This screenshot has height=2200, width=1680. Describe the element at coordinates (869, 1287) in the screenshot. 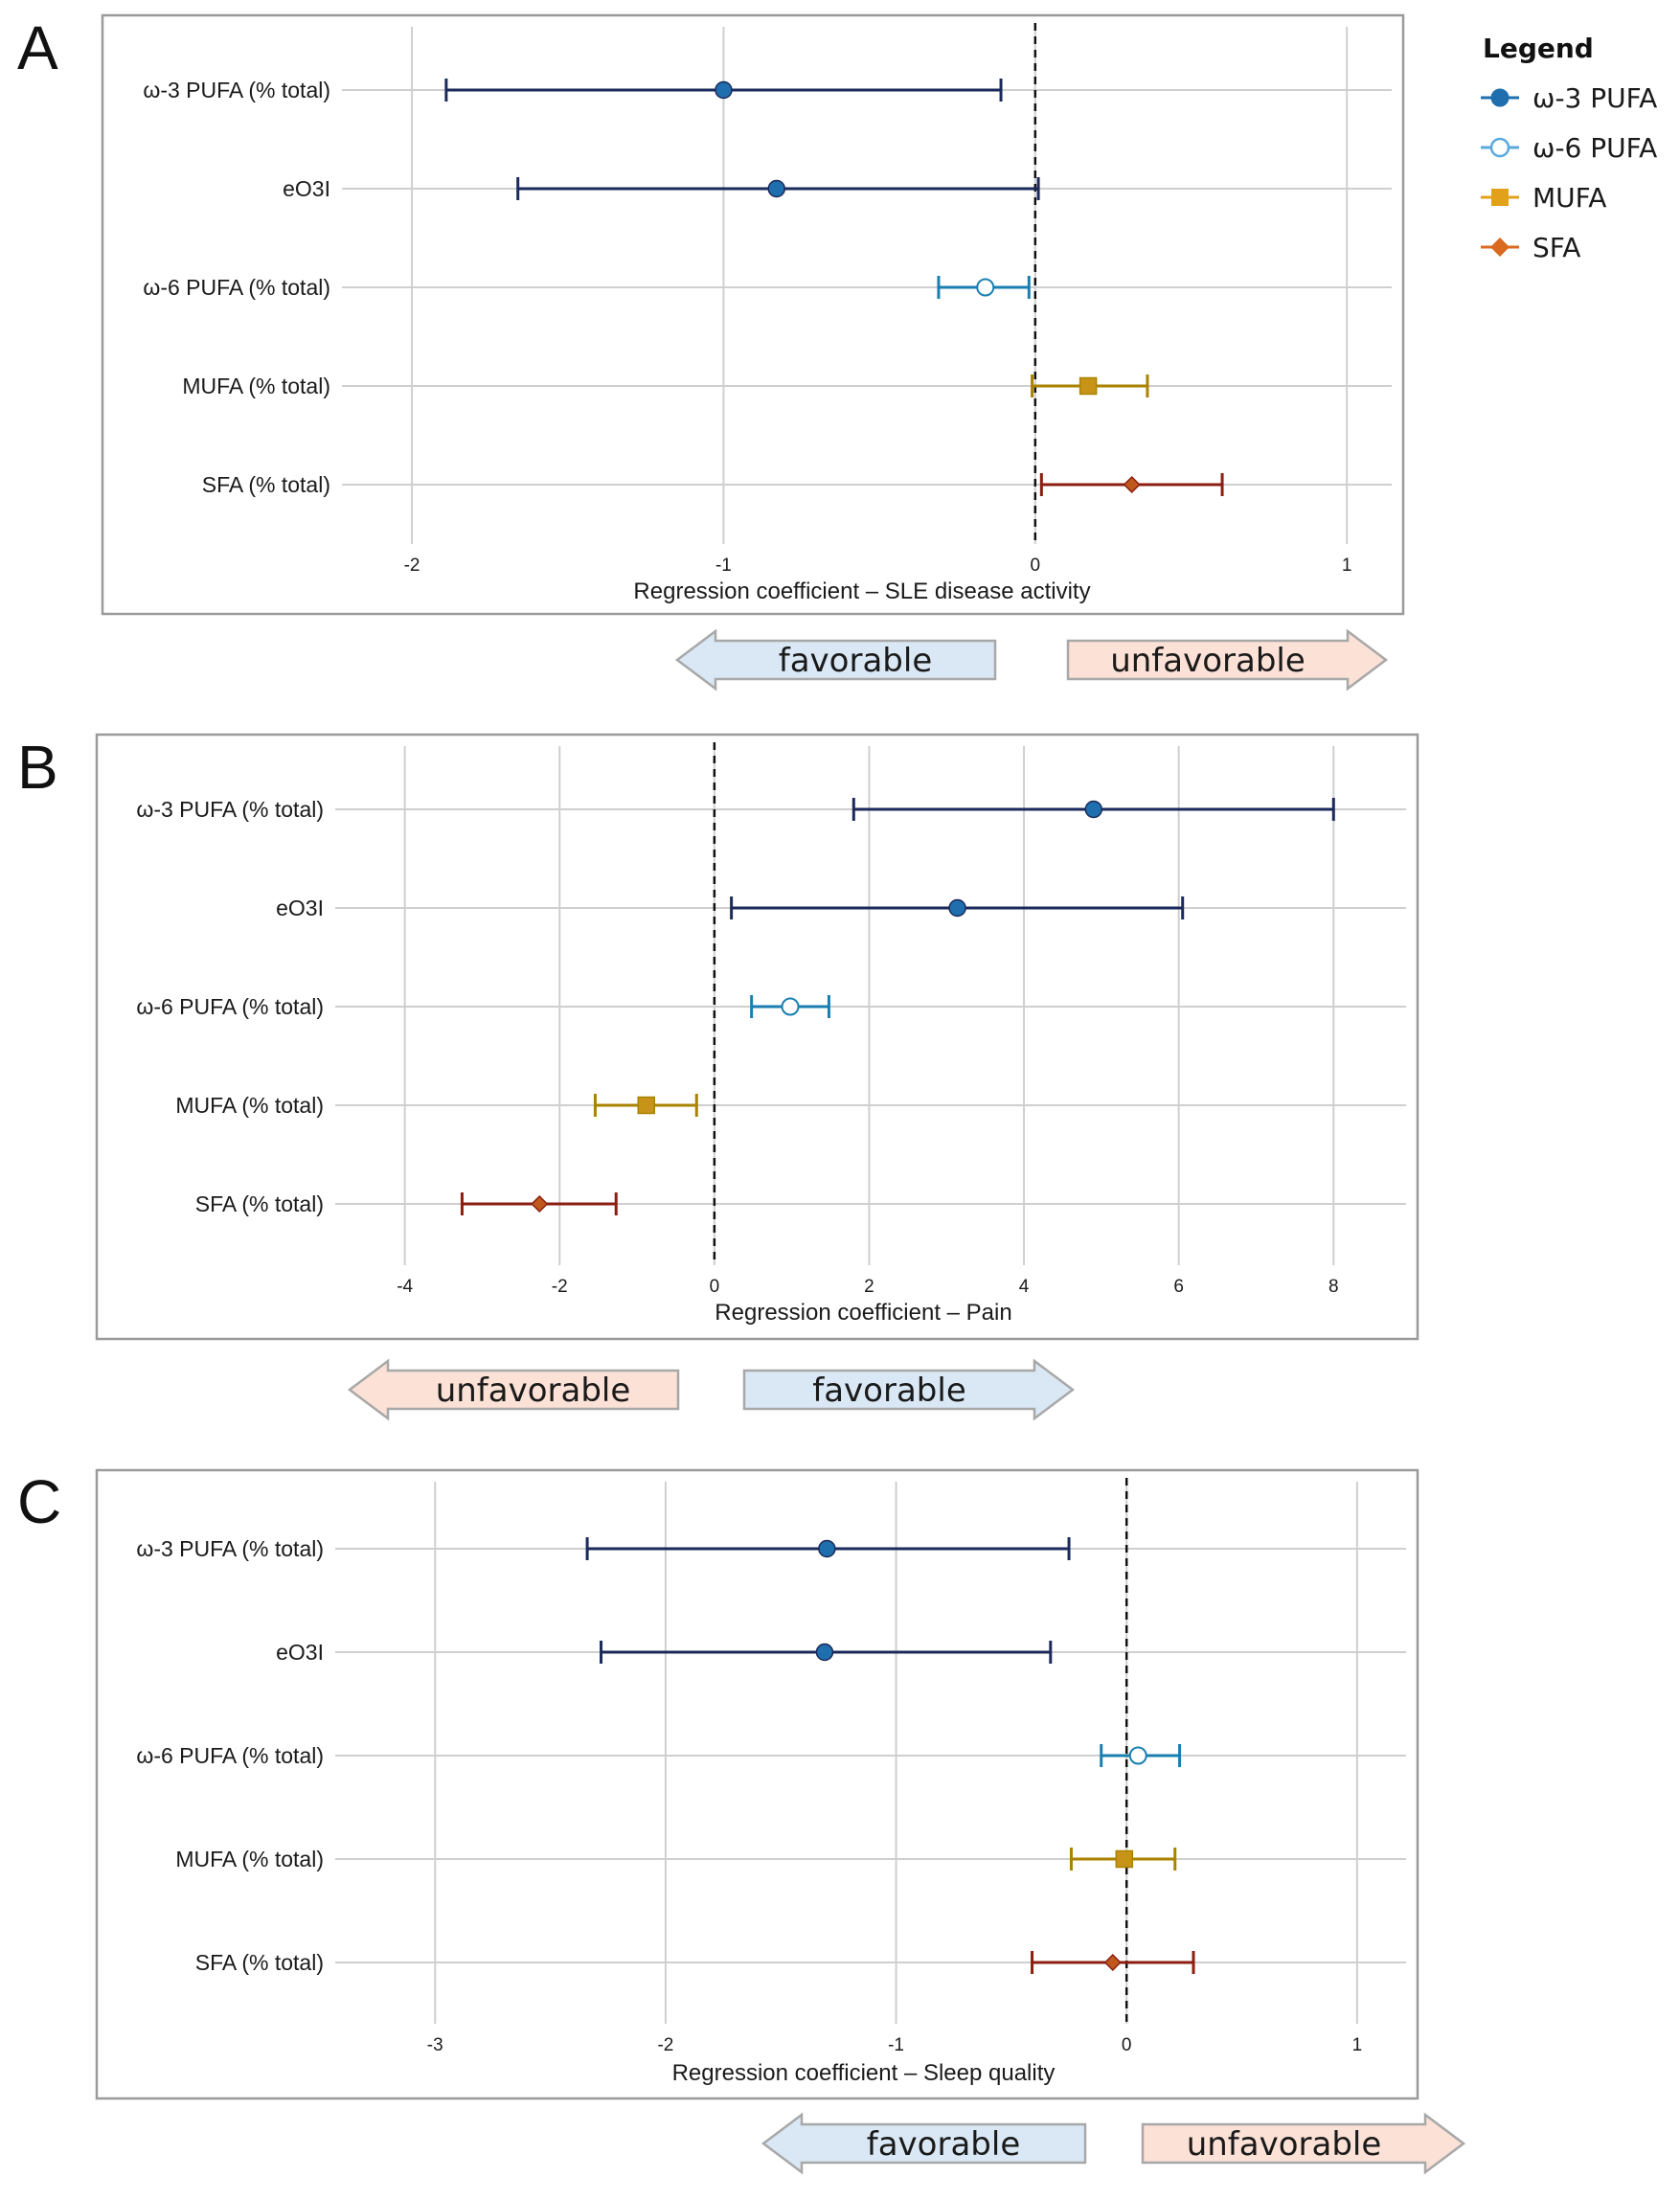

I see `x-tick-label: 2` at that location.